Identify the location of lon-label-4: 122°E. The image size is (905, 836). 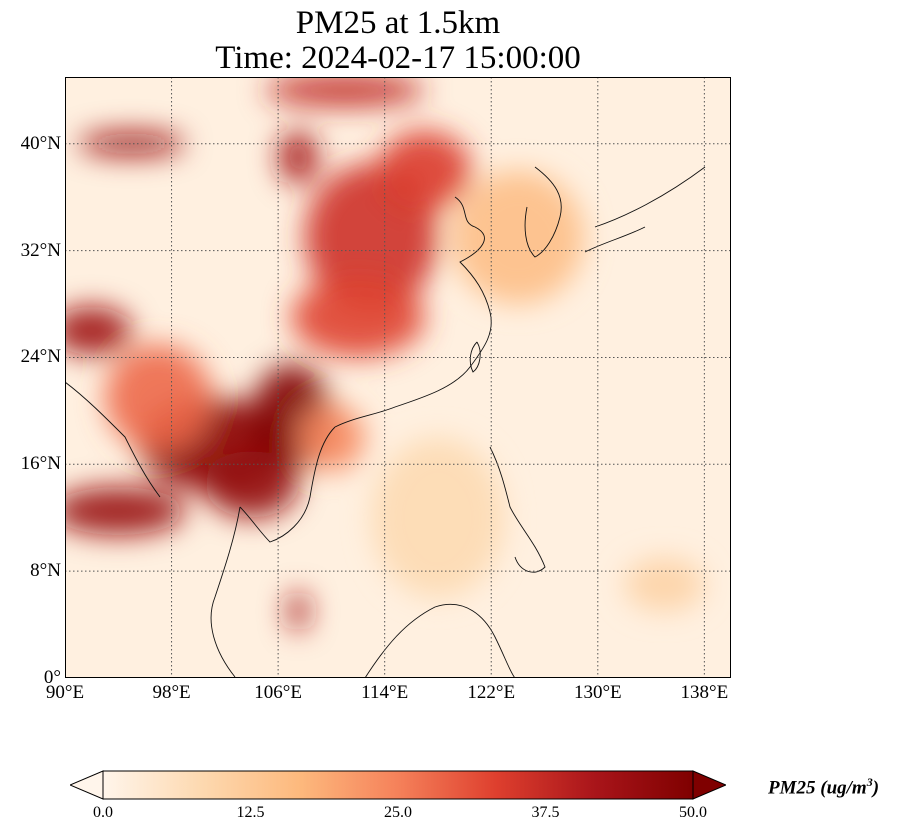
(491, 692).